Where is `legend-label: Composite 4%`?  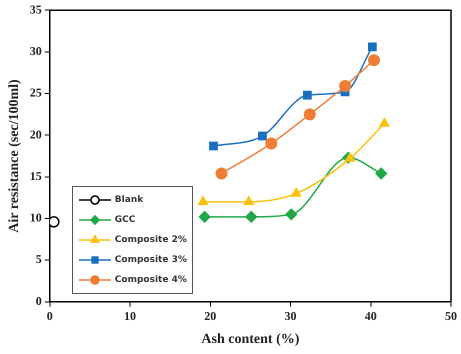
legend-label: Composite 4% is located at coordinates (150, 279).